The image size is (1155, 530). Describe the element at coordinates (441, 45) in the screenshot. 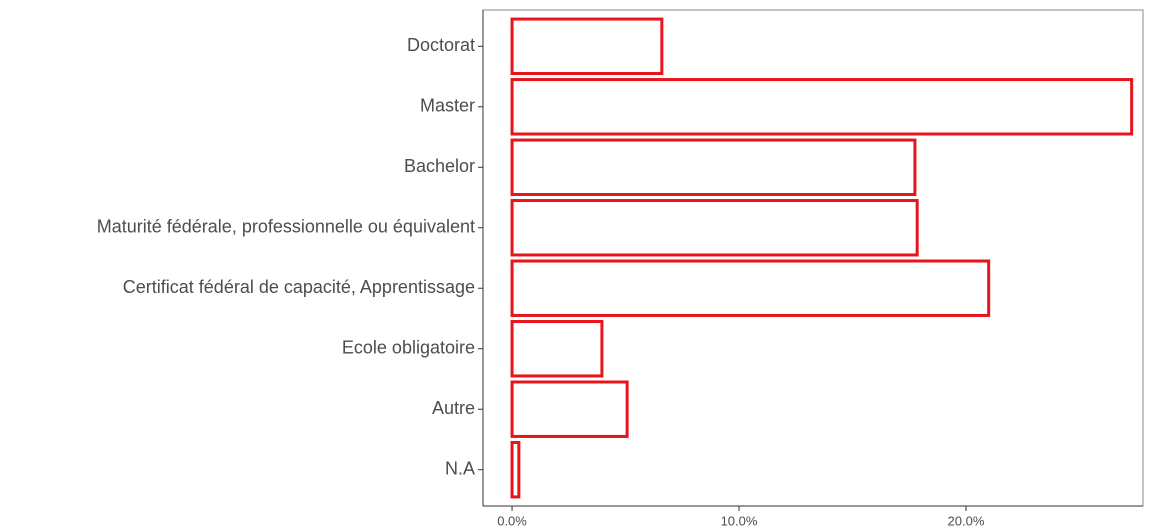

I see `y-tick-label: Doctorat` at that location.